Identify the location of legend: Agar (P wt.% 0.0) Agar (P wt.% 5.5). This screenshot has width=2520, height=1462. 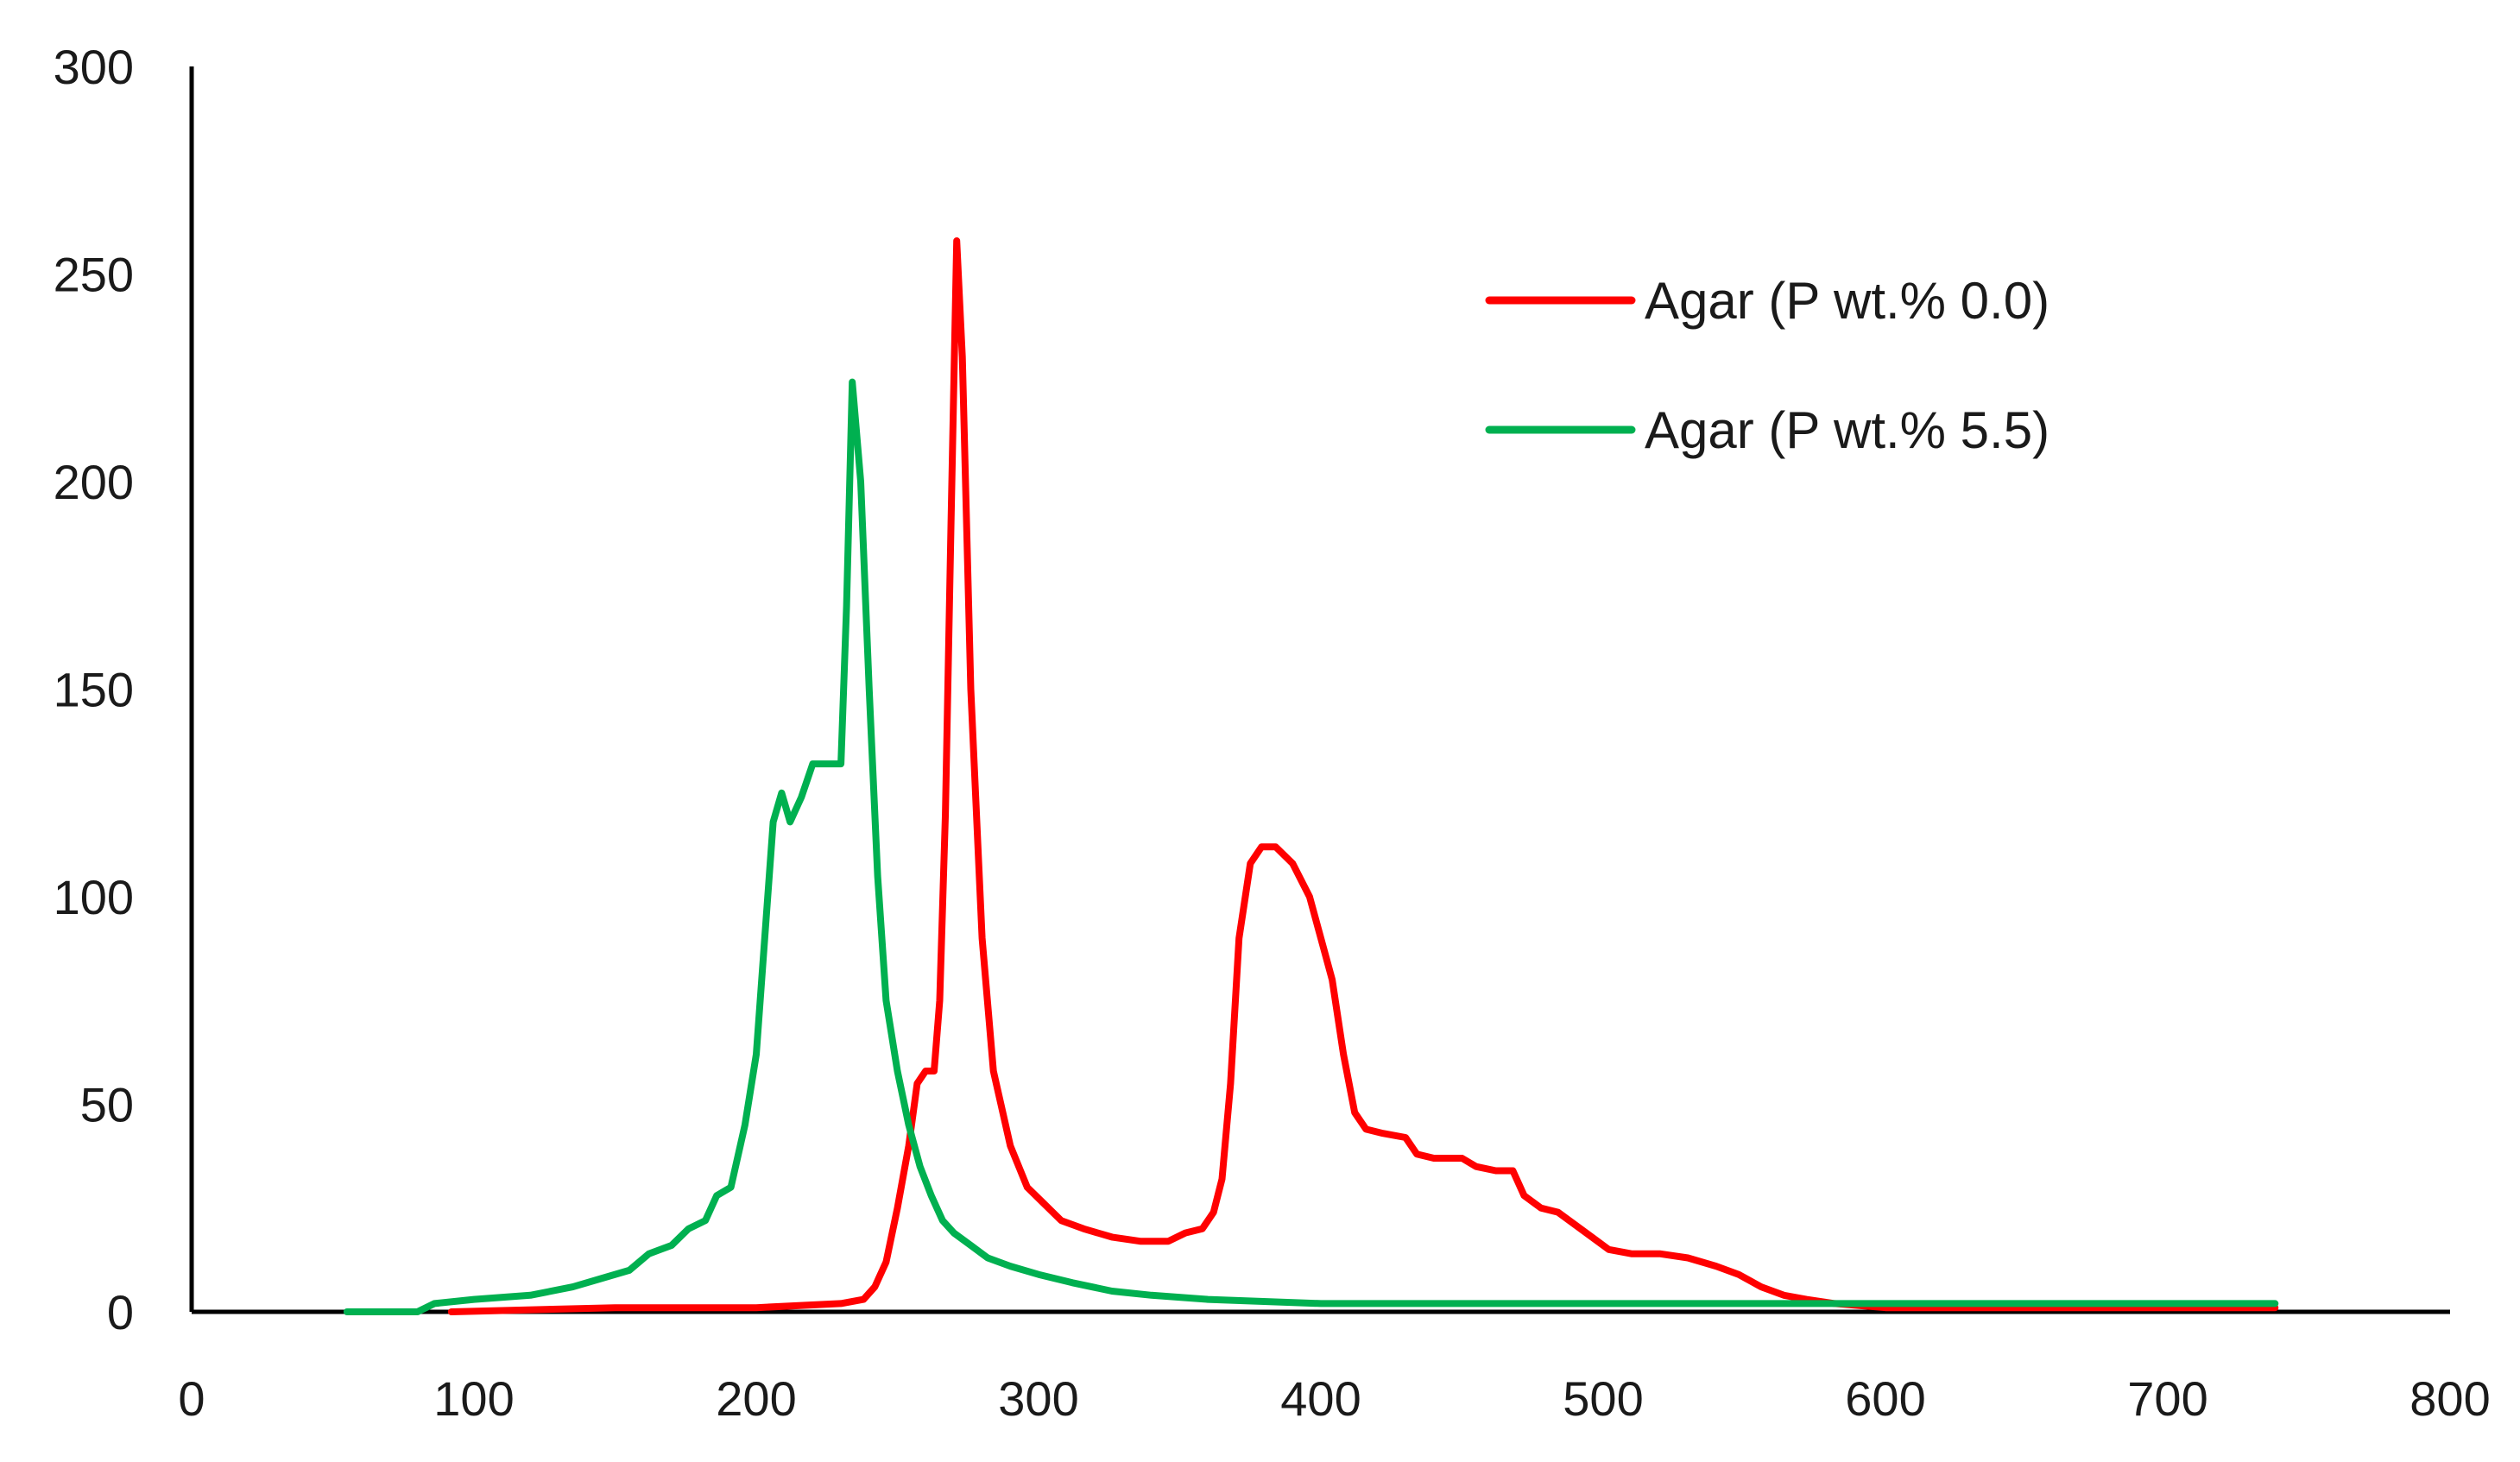
(1767, 365).